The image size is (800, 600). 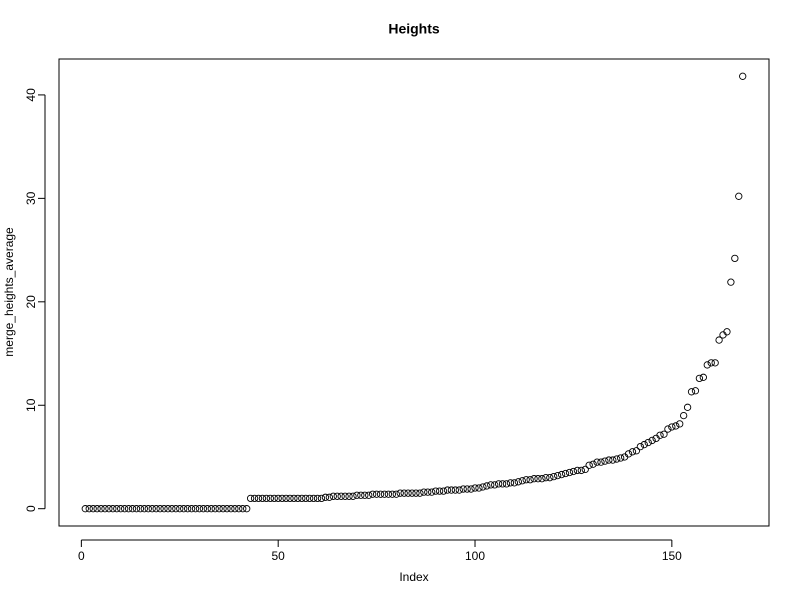 I want to click on y-tick-label: 0, so click(x=31, y=508).